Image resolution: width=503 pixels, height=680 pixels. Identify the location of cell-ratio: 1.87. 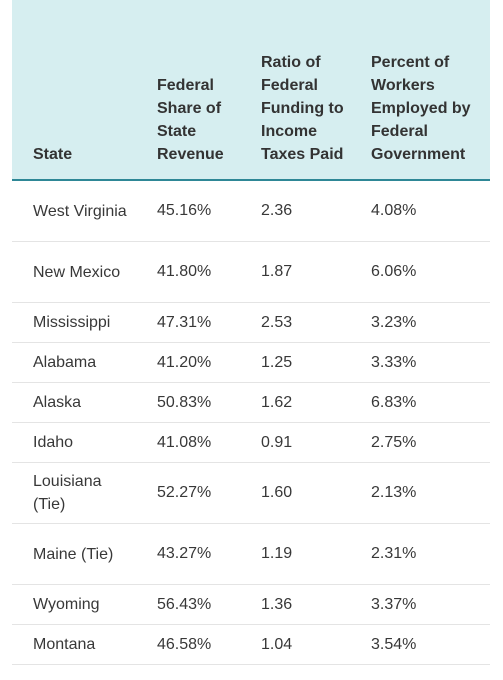
(305, 272).